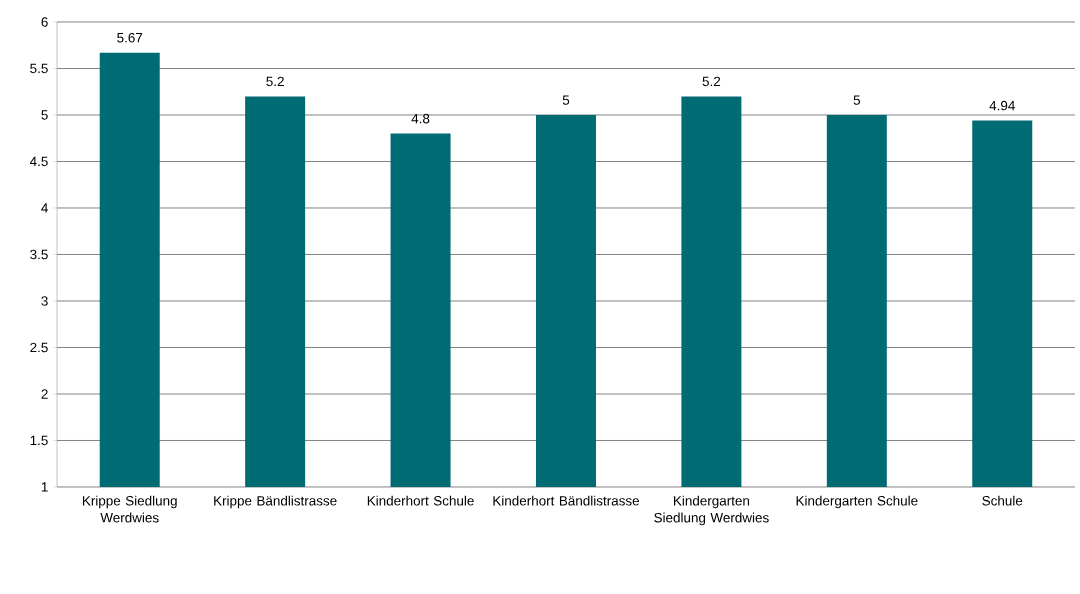 This screenshot has height=594, width=1080. What do you see at coordinates (44, 301) in the screenshot?
I see `y-tick-label: 3` at bounding box center [44, 301].